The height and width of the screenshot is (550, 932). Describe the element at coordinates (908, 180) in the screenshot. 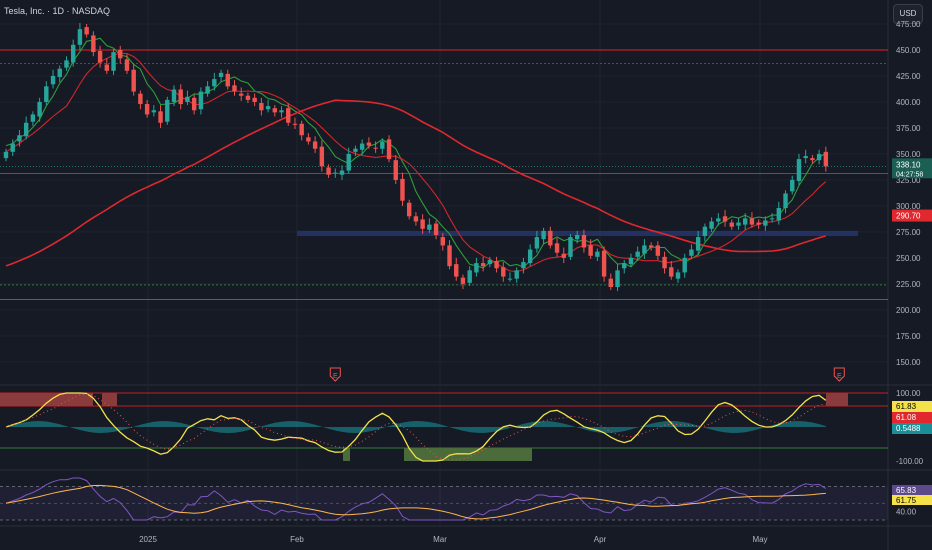

I see `price-axis-label: 325.00` at that location.